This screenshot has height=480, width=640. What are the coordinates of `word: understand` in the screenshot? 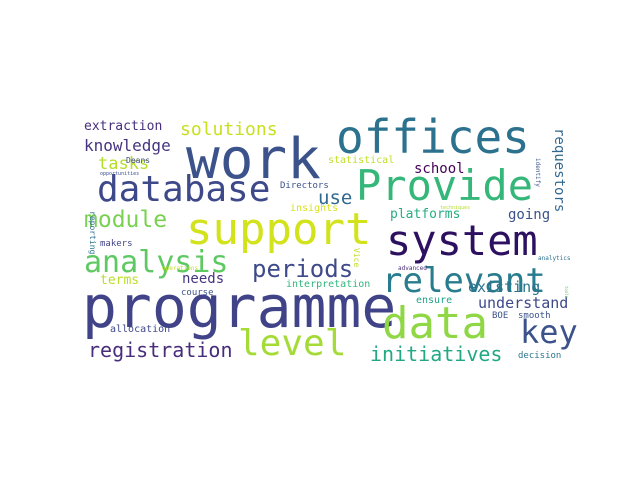 It's located at (523, 303).